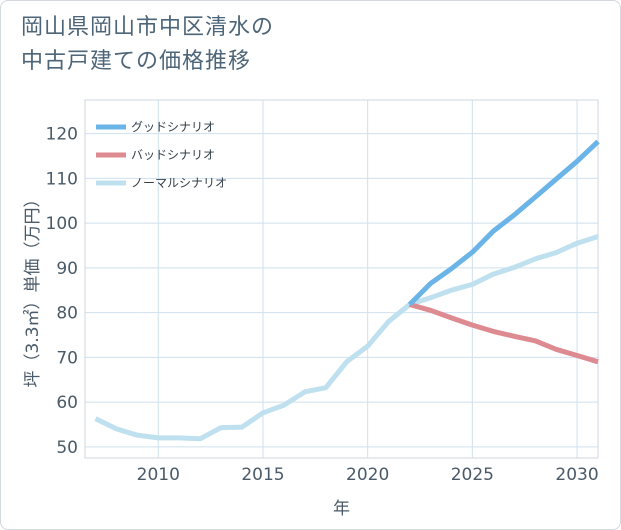  What do you see at coordinates (67, 448) in the screenshot?
I see `y-tick-label: 50` at bounding box center [67, 448].